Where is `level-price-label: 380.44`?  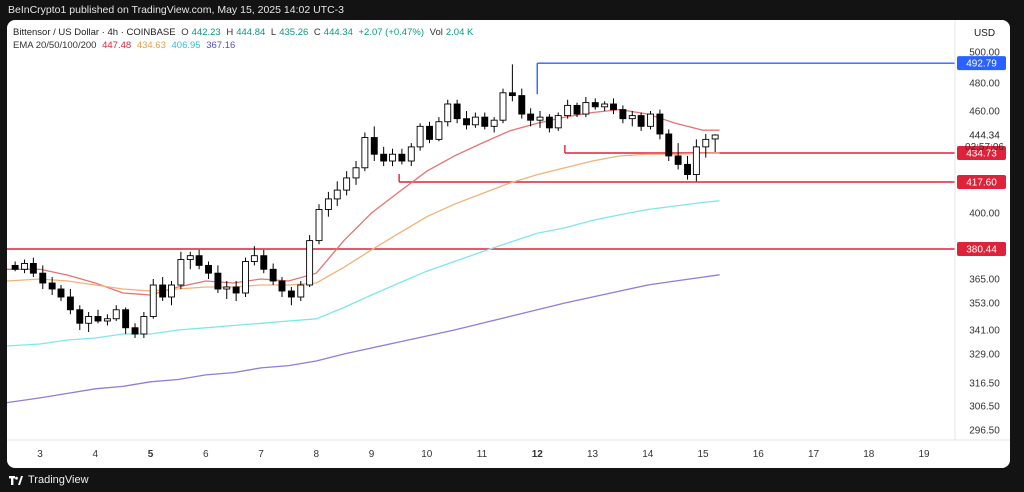 level-price-label: 380.44 is located at coordinates (981, 249).